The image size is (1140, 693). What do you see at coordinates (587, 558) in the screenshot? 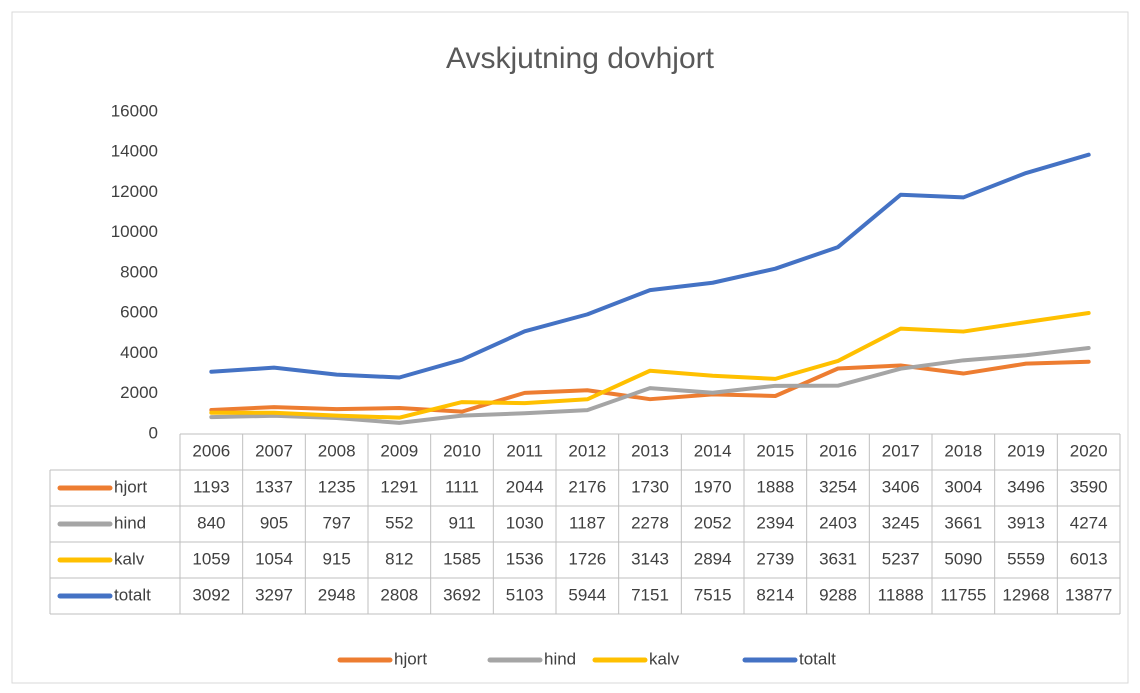
I see `table-cell: 1726` at bounding box center [587, 558].